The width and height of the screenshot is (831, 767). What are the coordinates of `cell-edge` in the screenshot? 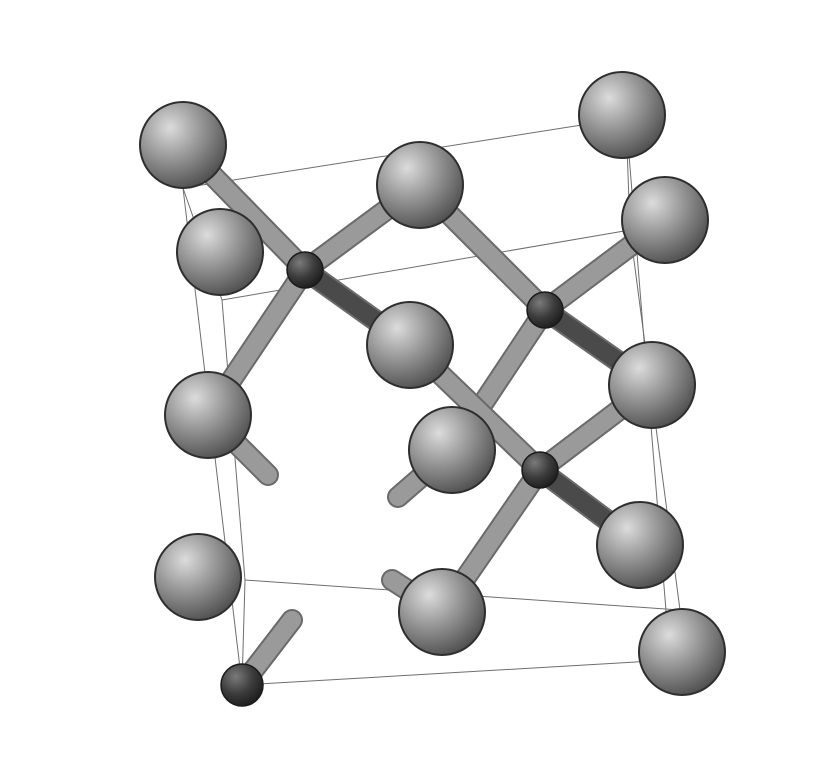 It's located at (456, 672).